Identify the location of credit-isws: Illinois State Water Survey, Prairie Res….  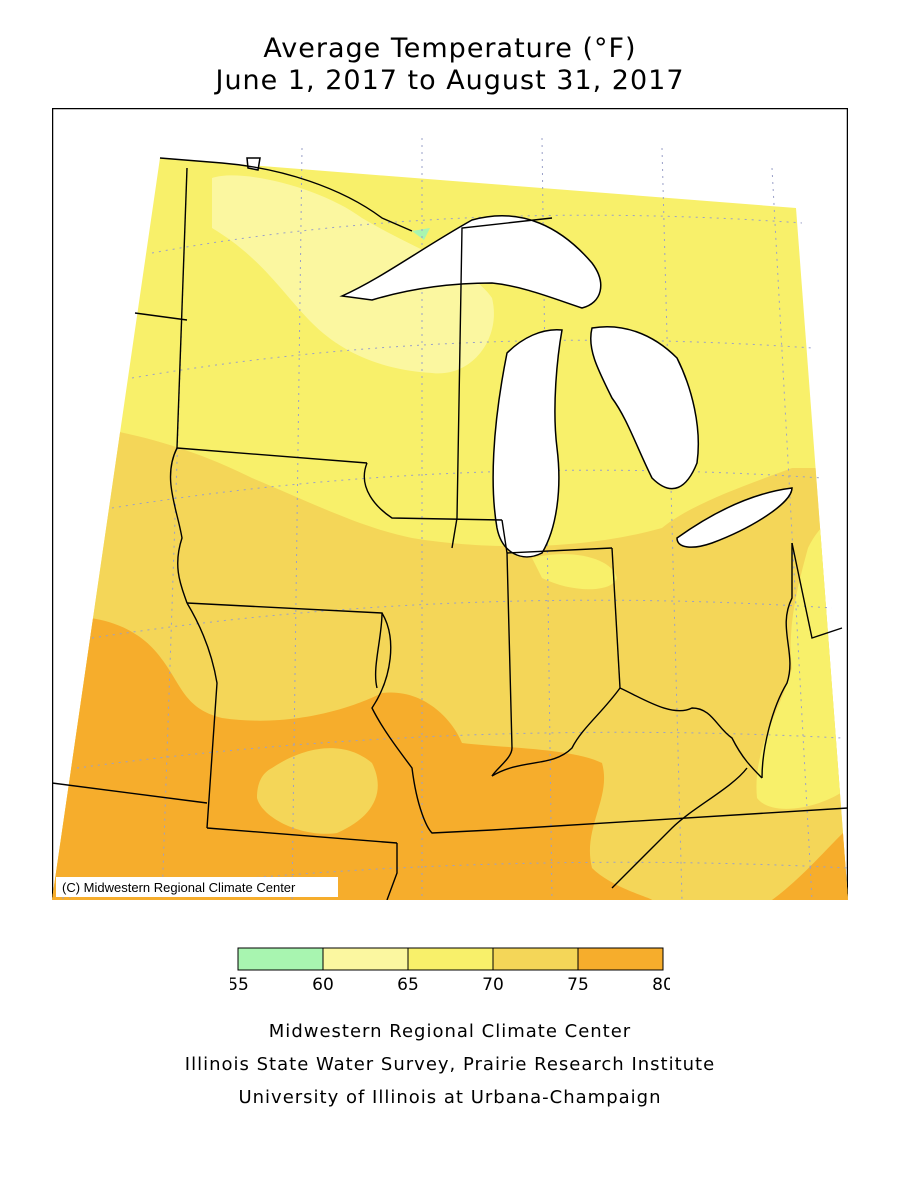
(450, 1064).